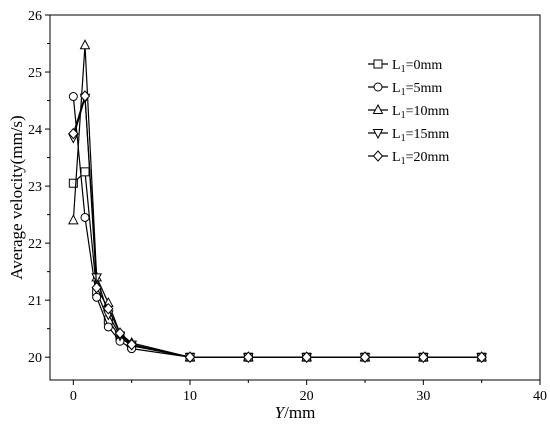  What do you see at coordinates (540, 396) in the screenshot?
I see `x-tick-label: 40` at bounding box center [540, 396].